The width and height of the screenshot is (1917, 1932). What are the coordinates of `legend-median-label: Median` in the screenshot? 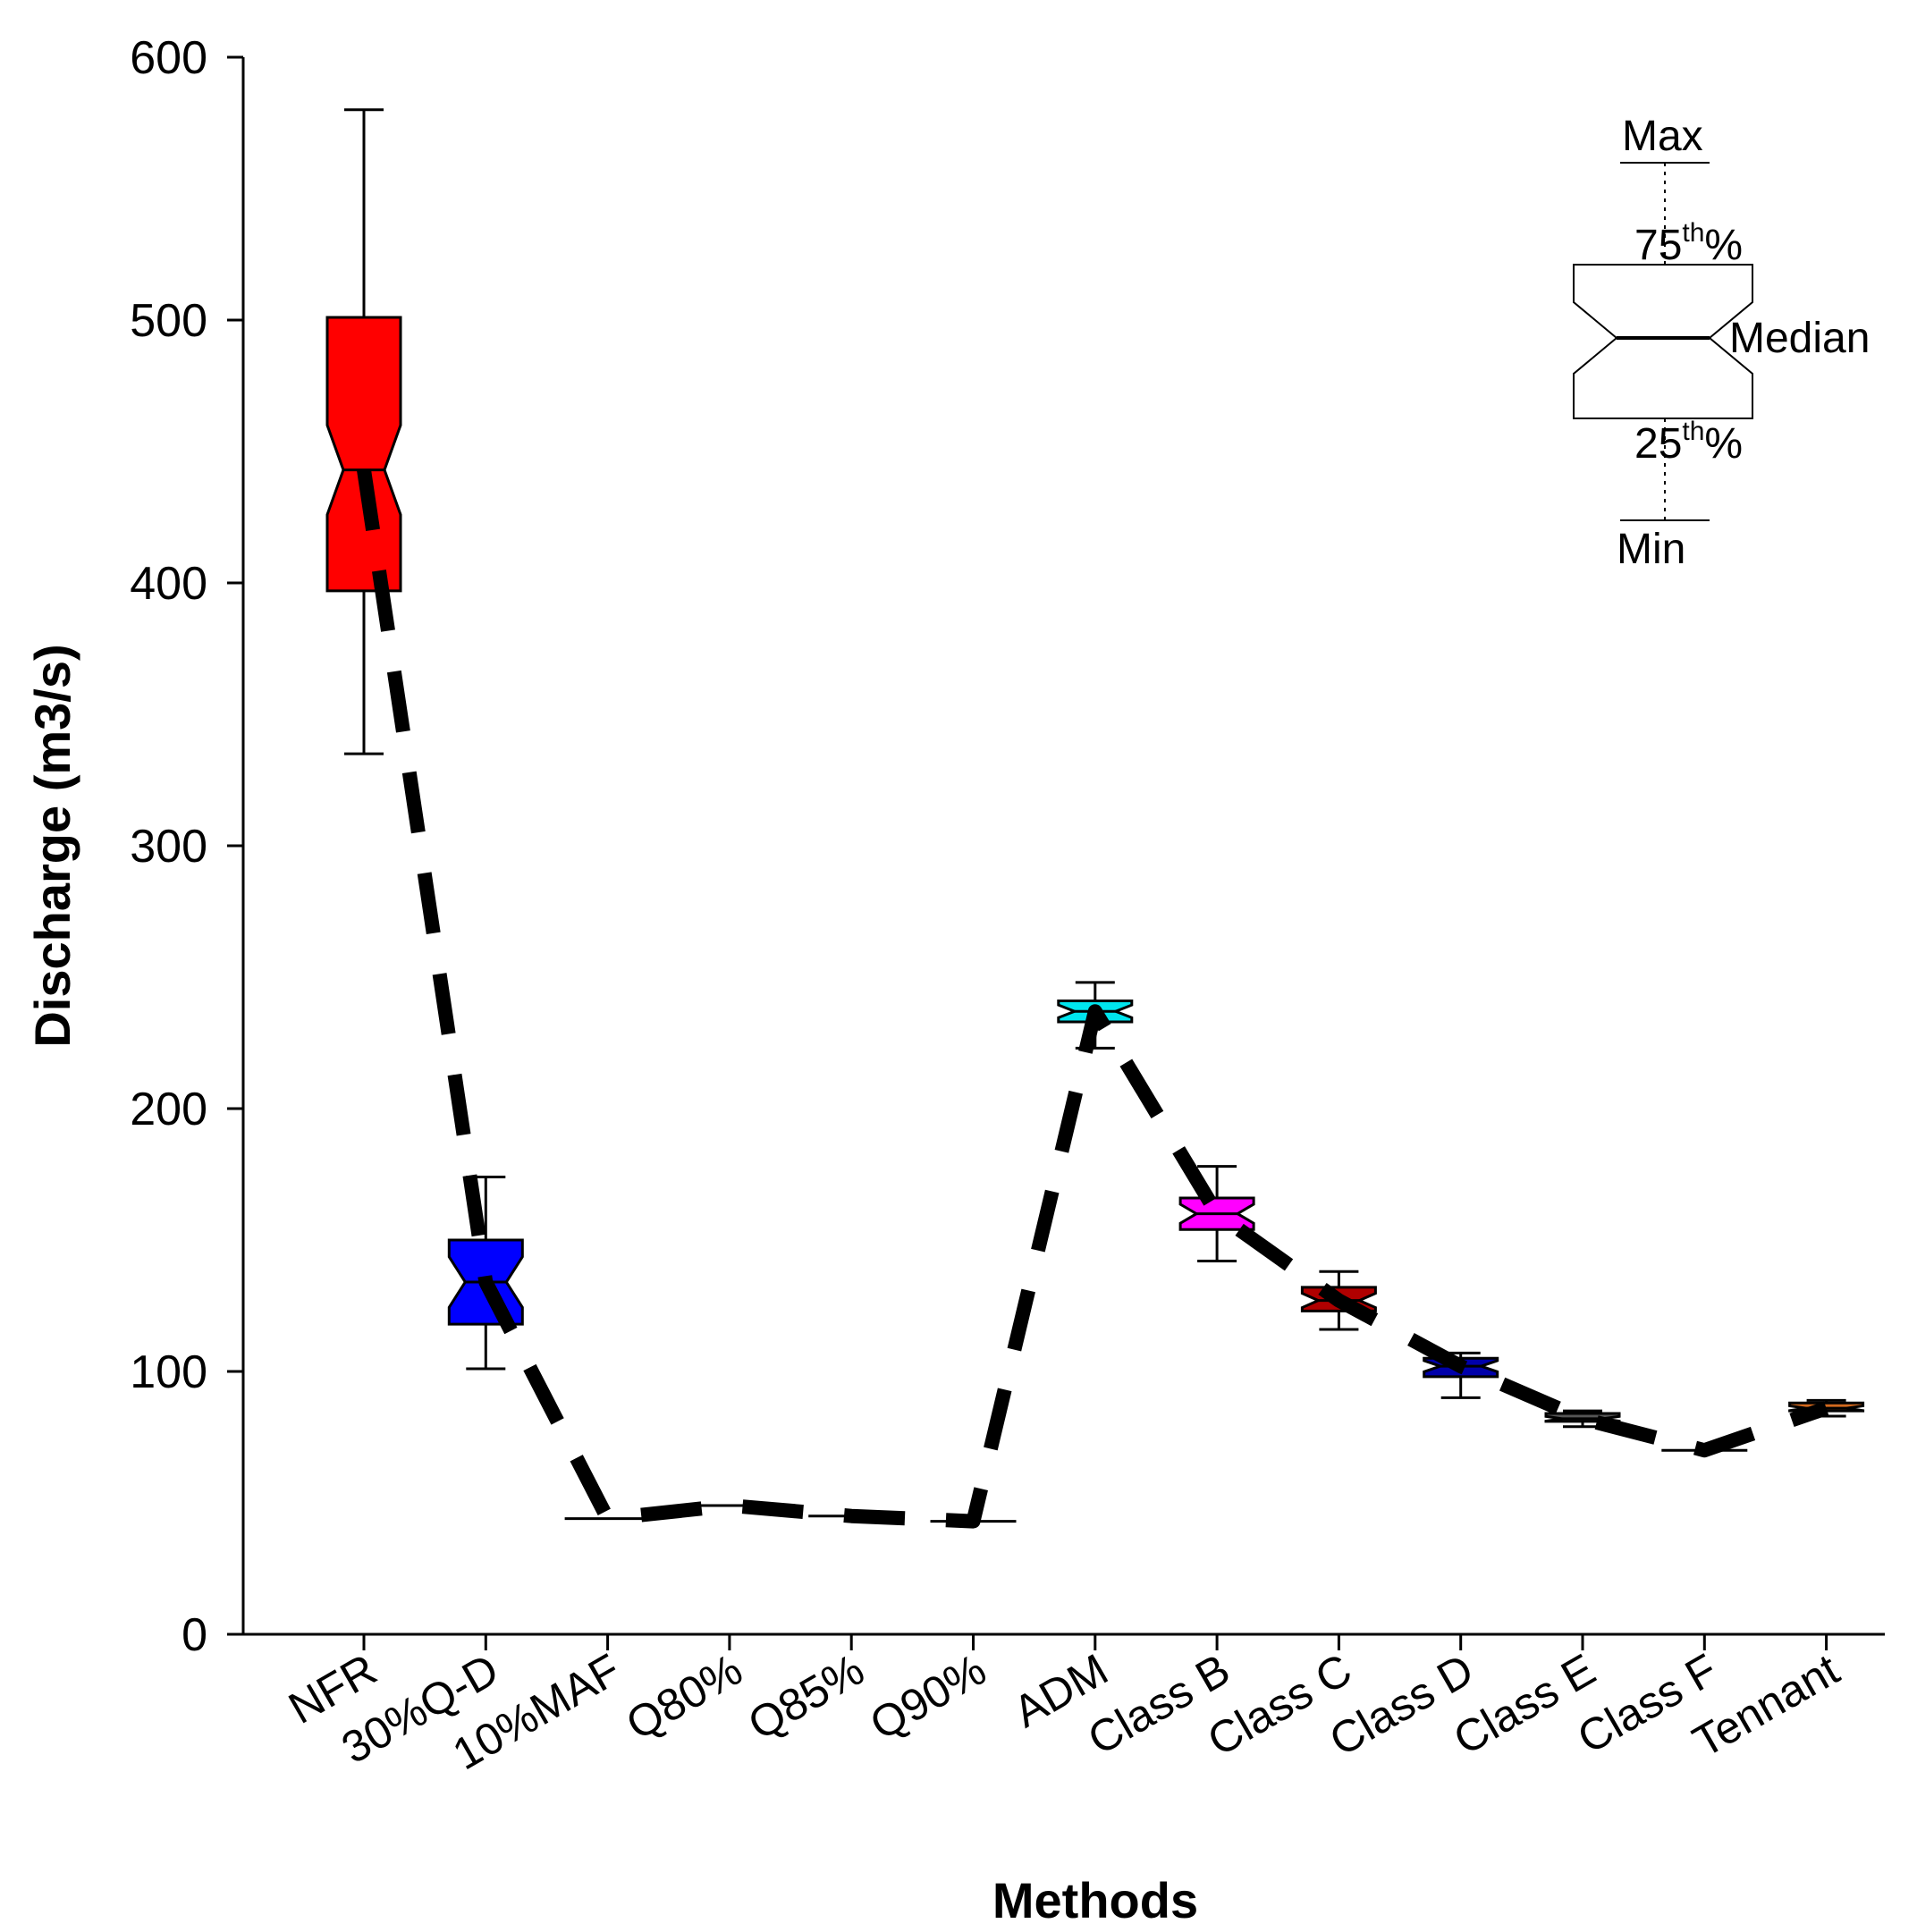 It's located at (1799, 338).